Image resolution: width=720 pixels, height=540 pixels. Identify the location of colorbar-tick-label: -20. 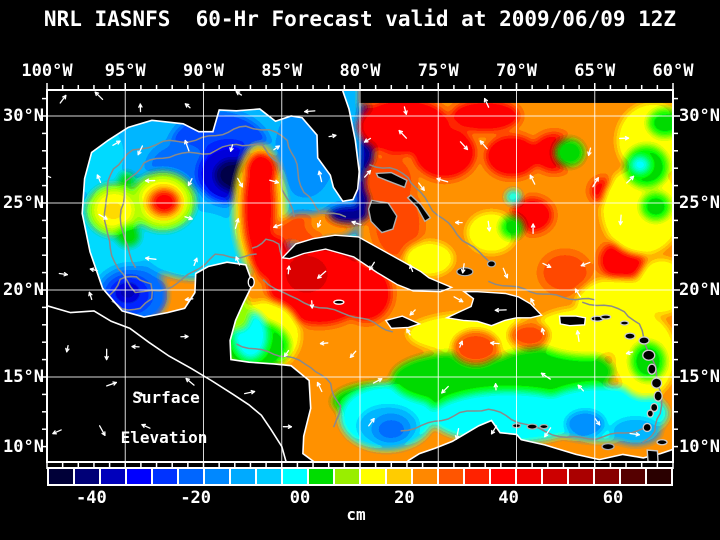
(196, 498).